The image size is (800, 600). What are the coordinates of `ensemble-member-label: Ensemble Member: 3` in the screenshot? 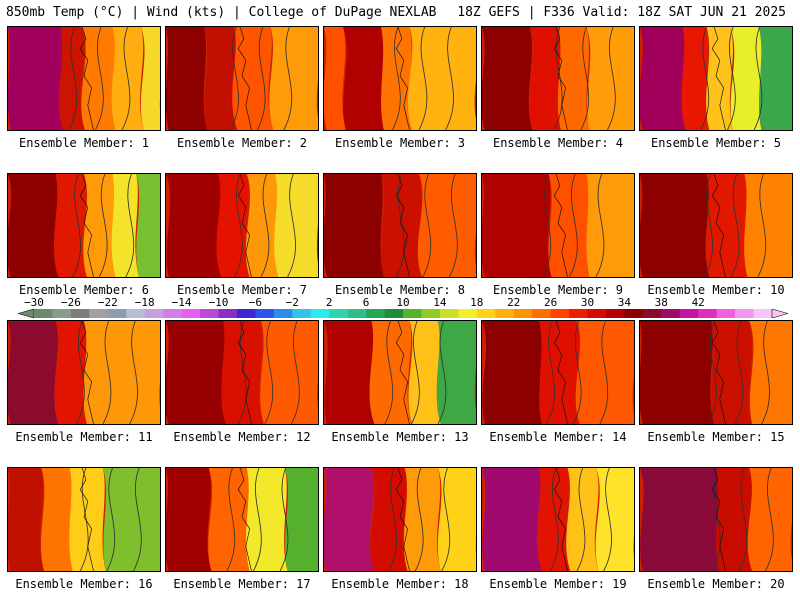 It's located at (400, 143).